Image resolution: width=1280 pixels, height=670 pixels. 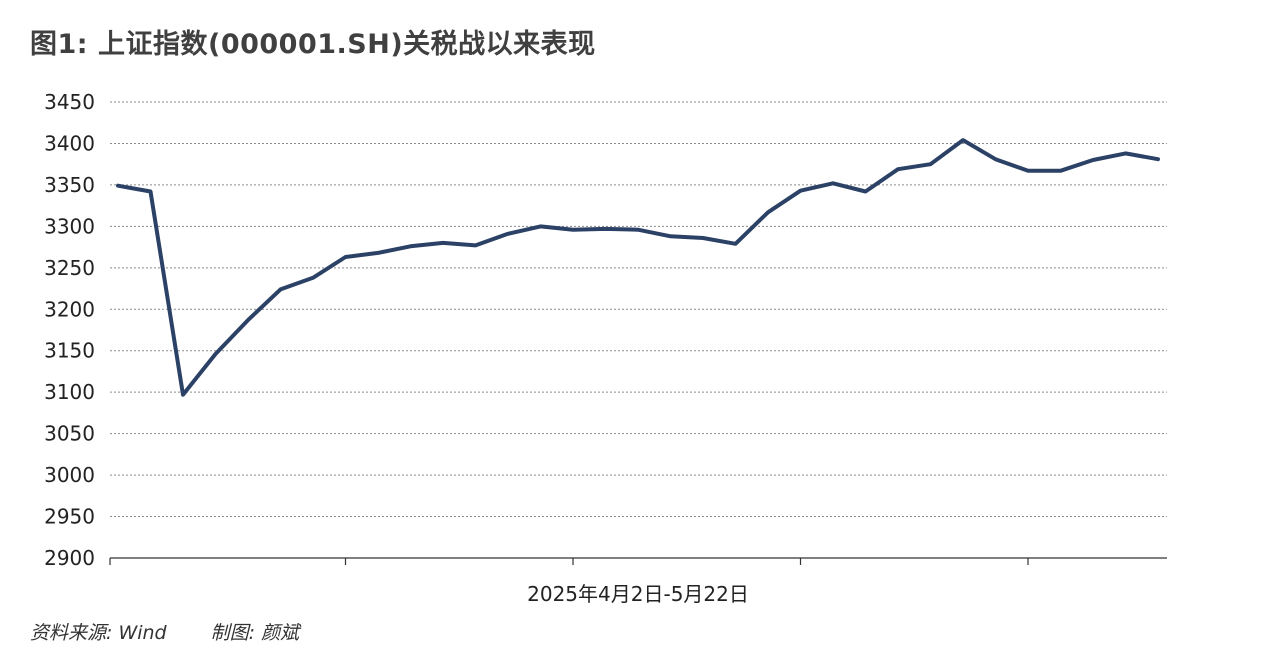 What do you see at coordinates (69, 517) in the screenshot?
I see `y-tick-label: 2950` at bounding box center [69, 517].